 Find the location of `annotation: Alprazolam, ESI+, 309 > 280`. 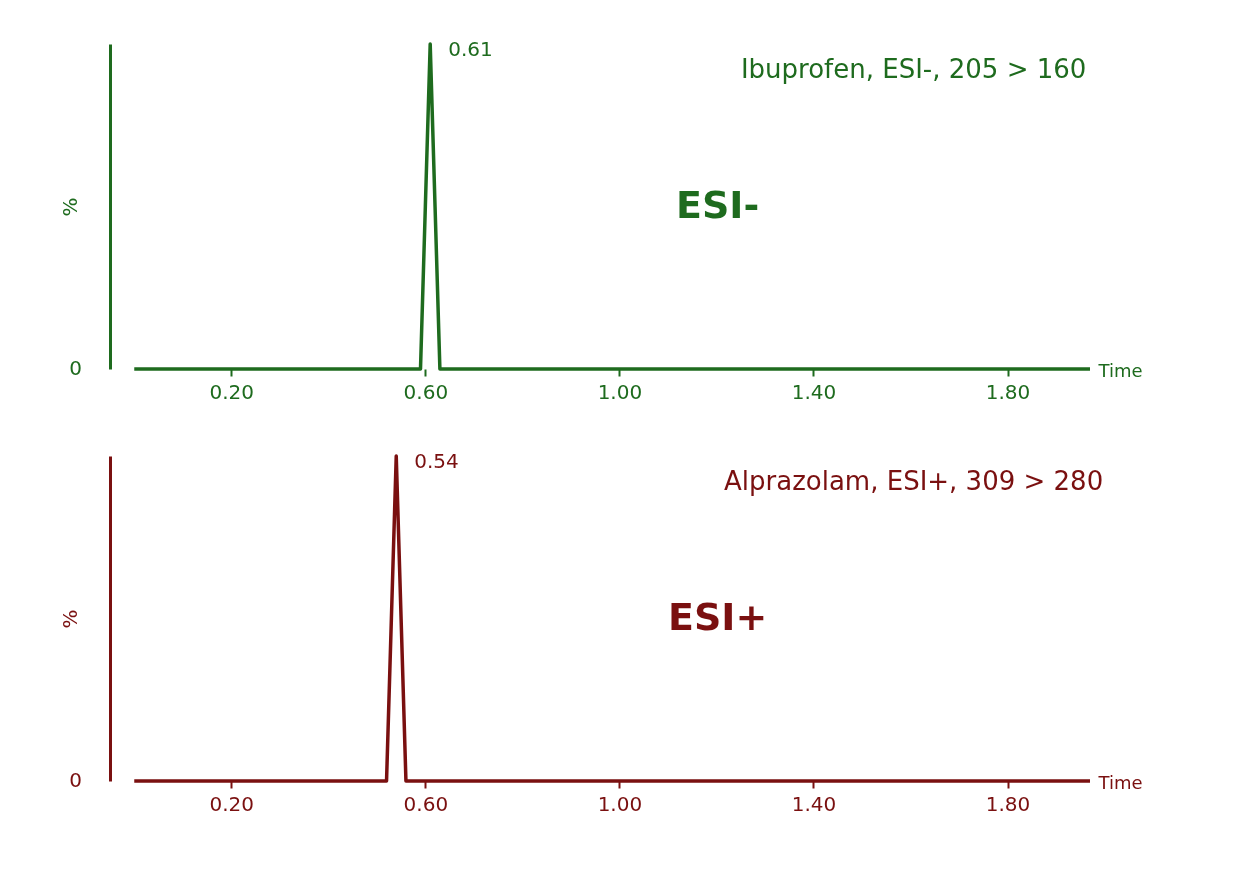

annotation: Alprazolam, ESI+, 309 > 280 is located at coordinates (914, 481).